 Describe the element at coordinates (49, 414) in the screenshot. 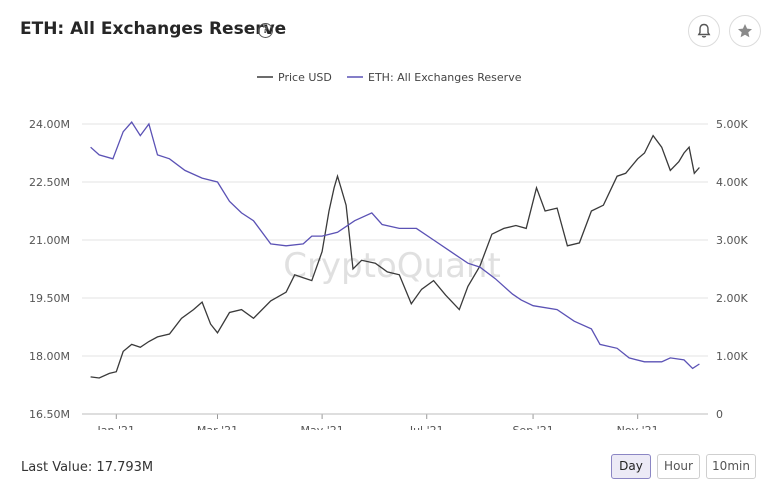

I see `y-left-tick-label: 16.50M` at that location.